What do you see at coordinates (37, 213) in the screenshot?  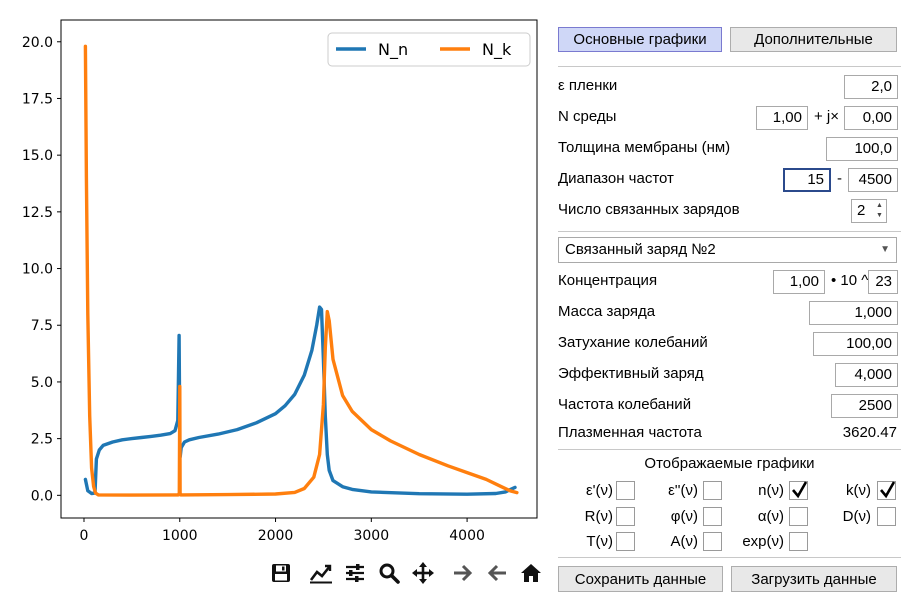 I see `y-tick-label: 12.5` at bounding box center [37, 213].